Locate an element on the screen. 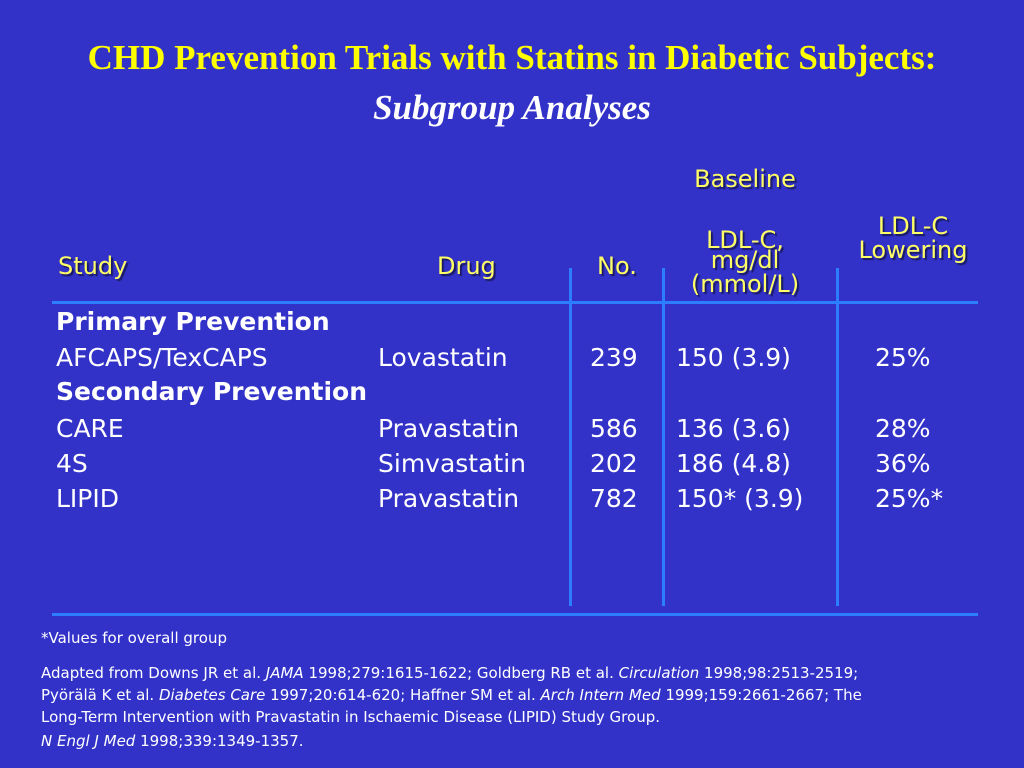 The image size is (1024, 768). cell-no: 239 is located at coordinates (614, 357).